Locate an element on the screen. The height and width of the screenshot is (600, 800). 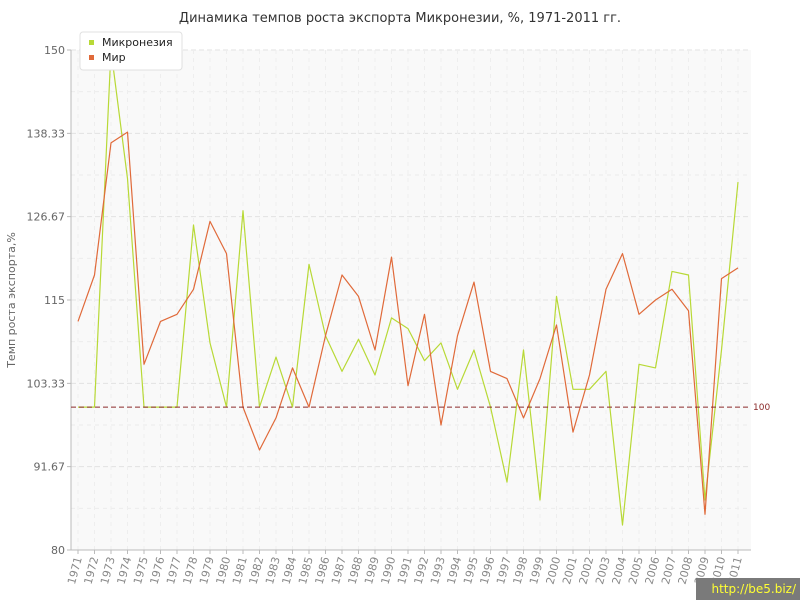
y-tick-label: 150 is located at coordinates (54, 50).